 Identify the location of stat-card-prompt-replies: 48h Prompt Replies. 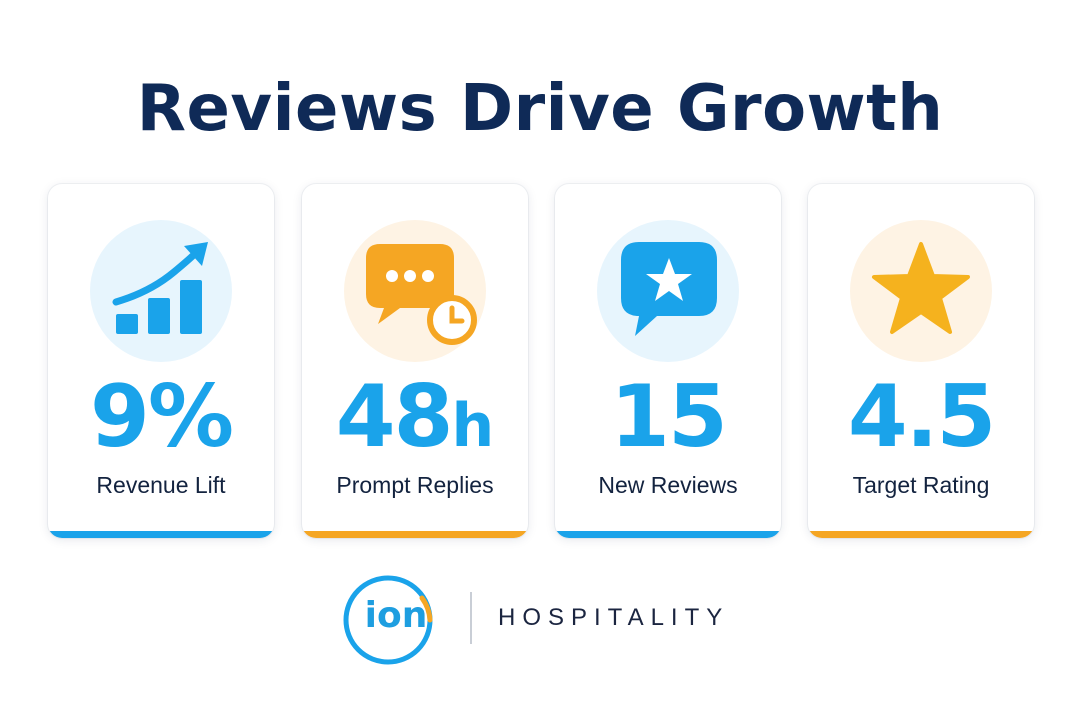
(415, 361).